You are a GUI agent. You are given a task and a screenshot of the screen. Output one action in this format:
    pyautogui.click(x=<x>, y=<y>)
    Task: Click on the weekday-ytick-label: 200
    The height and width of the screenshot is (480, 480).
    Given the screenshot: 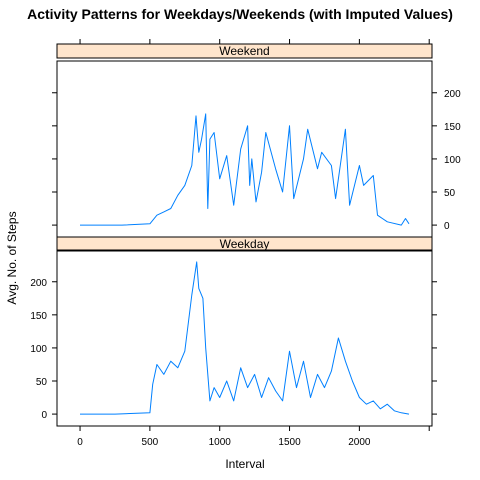 What is the action you would take?
    pyautogui.click(x=38, y=283)
    